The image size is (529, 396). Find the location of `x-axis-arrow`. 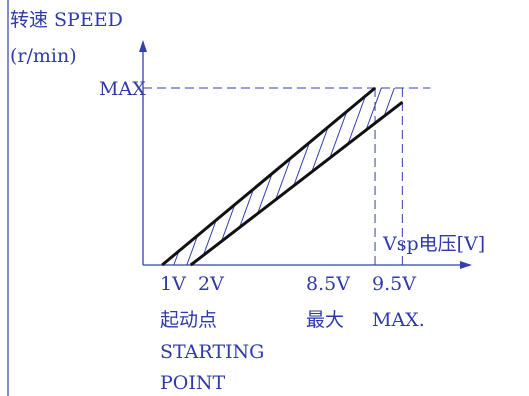

x-axis-arrow is located at coordinates (466, 265).